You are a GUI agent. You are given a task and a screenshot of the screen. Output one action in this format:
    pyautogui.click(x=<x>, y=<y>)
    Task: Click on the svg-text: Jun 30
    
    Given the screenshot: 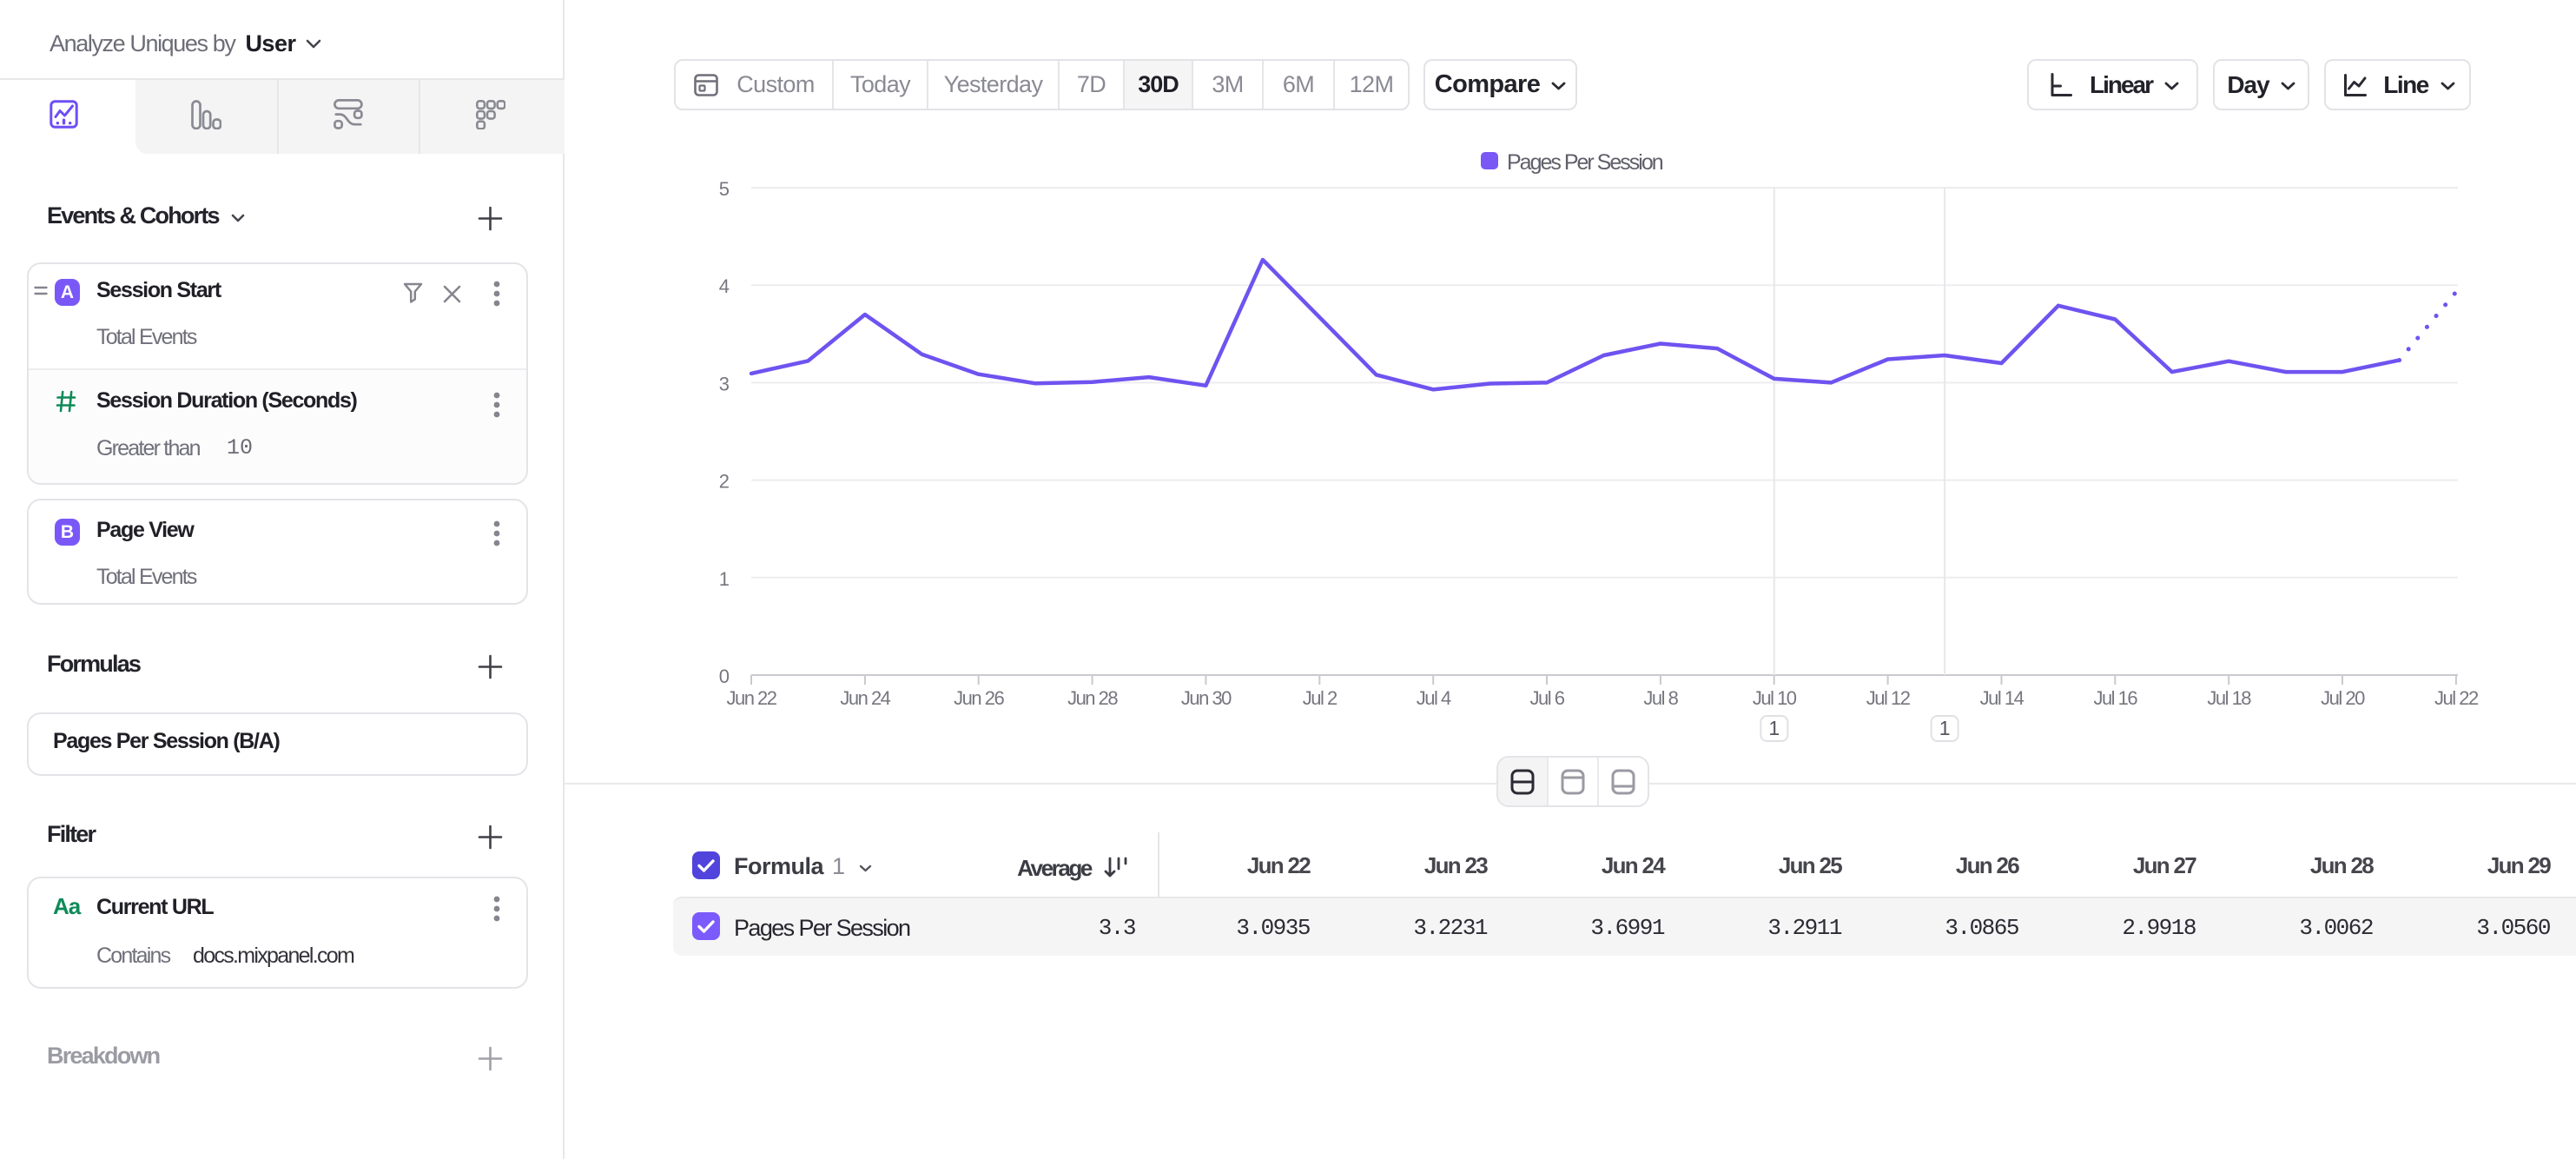 What is the action you would take?
    pyautogui.click(x=1207, y=698)
    